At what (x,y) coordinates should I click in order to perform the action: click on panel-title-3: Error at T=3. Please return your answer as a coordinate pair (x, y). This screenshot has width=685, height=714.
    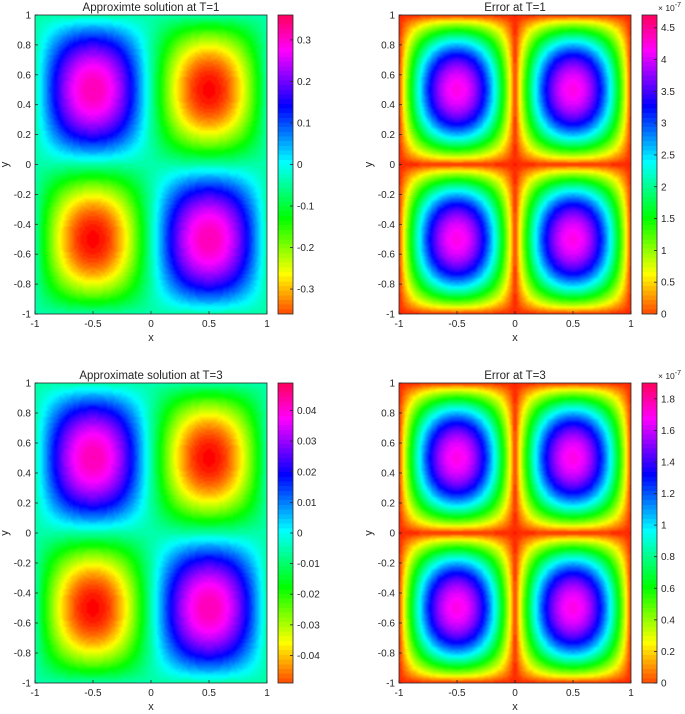
    Looking at the image, I should click on (514, 376).